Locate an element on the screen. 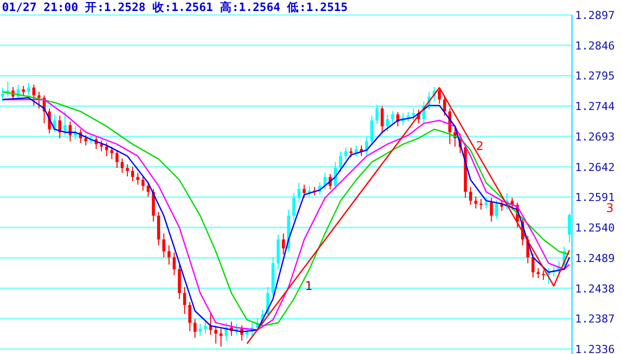  y-tick-label: 1.2693 is located at coordinates (595, 137).